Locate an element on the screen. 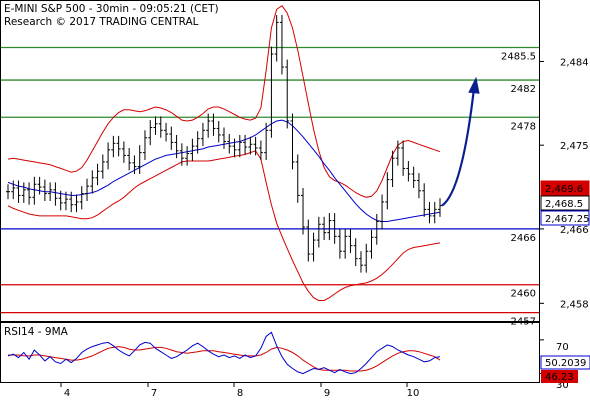 The image size is (590, 400). rsi-label: RSI14 - 9MA is located at coordinates (36, 332).